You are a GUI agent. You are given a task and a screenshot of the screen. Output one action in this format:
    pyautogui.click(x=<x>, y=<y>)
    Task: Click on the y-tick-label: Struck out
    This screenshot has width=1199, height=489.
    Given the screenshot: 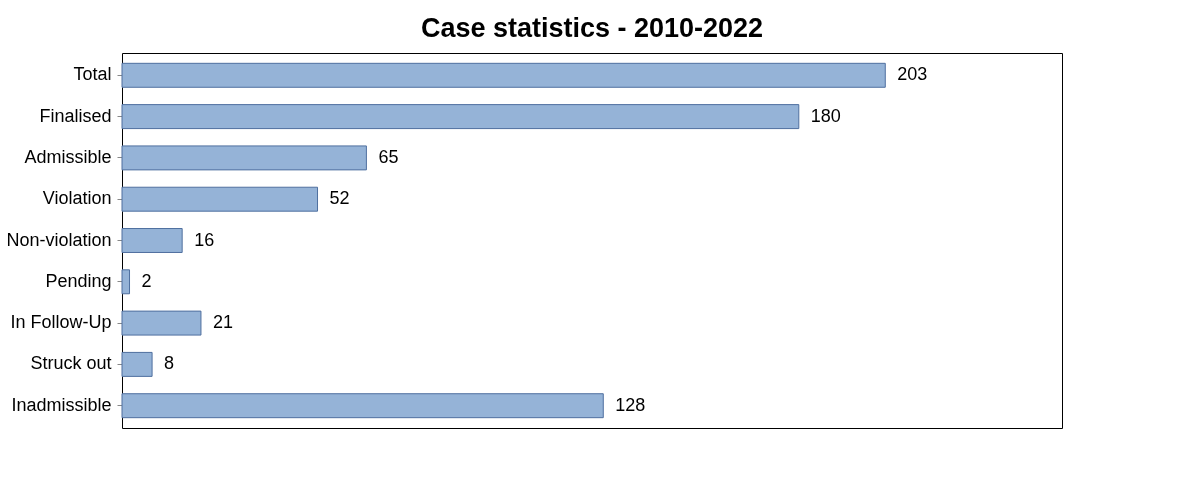 What is the action you would take?
    pyautogui.click(x=71, y=363)
    